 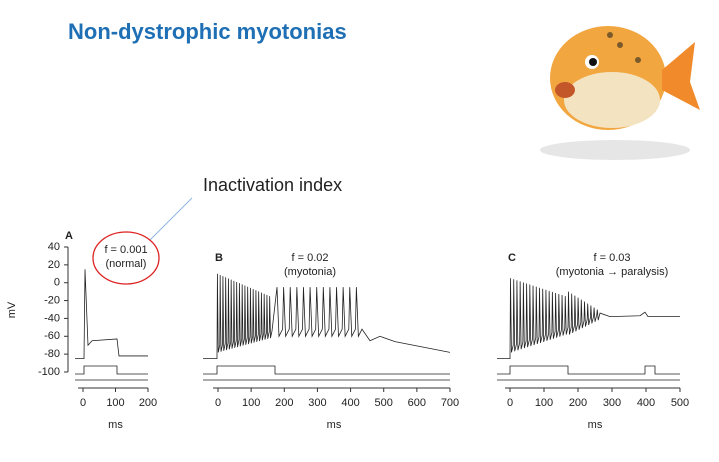 What do you see at coordinates (207, 31) in the screenshot?
I see `slide-title: Non-dystrophic myotonias` at bounding box center [207, 31].